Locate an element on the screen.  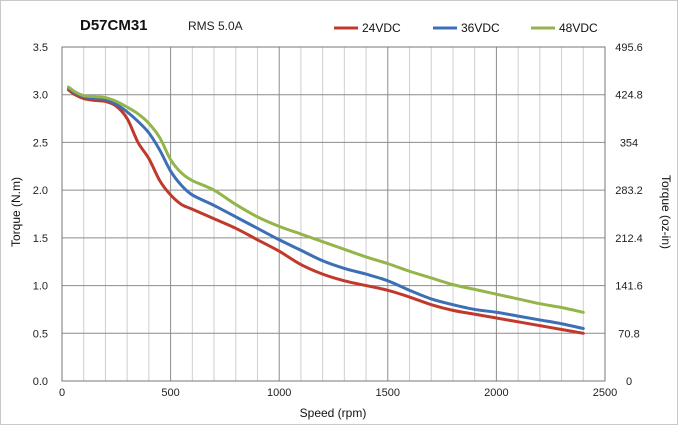
chart-title: D57CM31 is located at coordinates (114, 25).